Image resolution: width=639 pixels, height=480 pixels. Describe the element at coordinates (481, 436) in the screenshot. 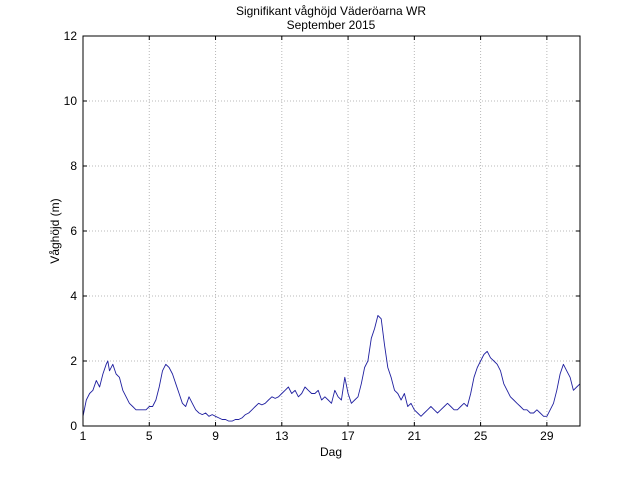

I see `x-tick-label: 25` at that location.